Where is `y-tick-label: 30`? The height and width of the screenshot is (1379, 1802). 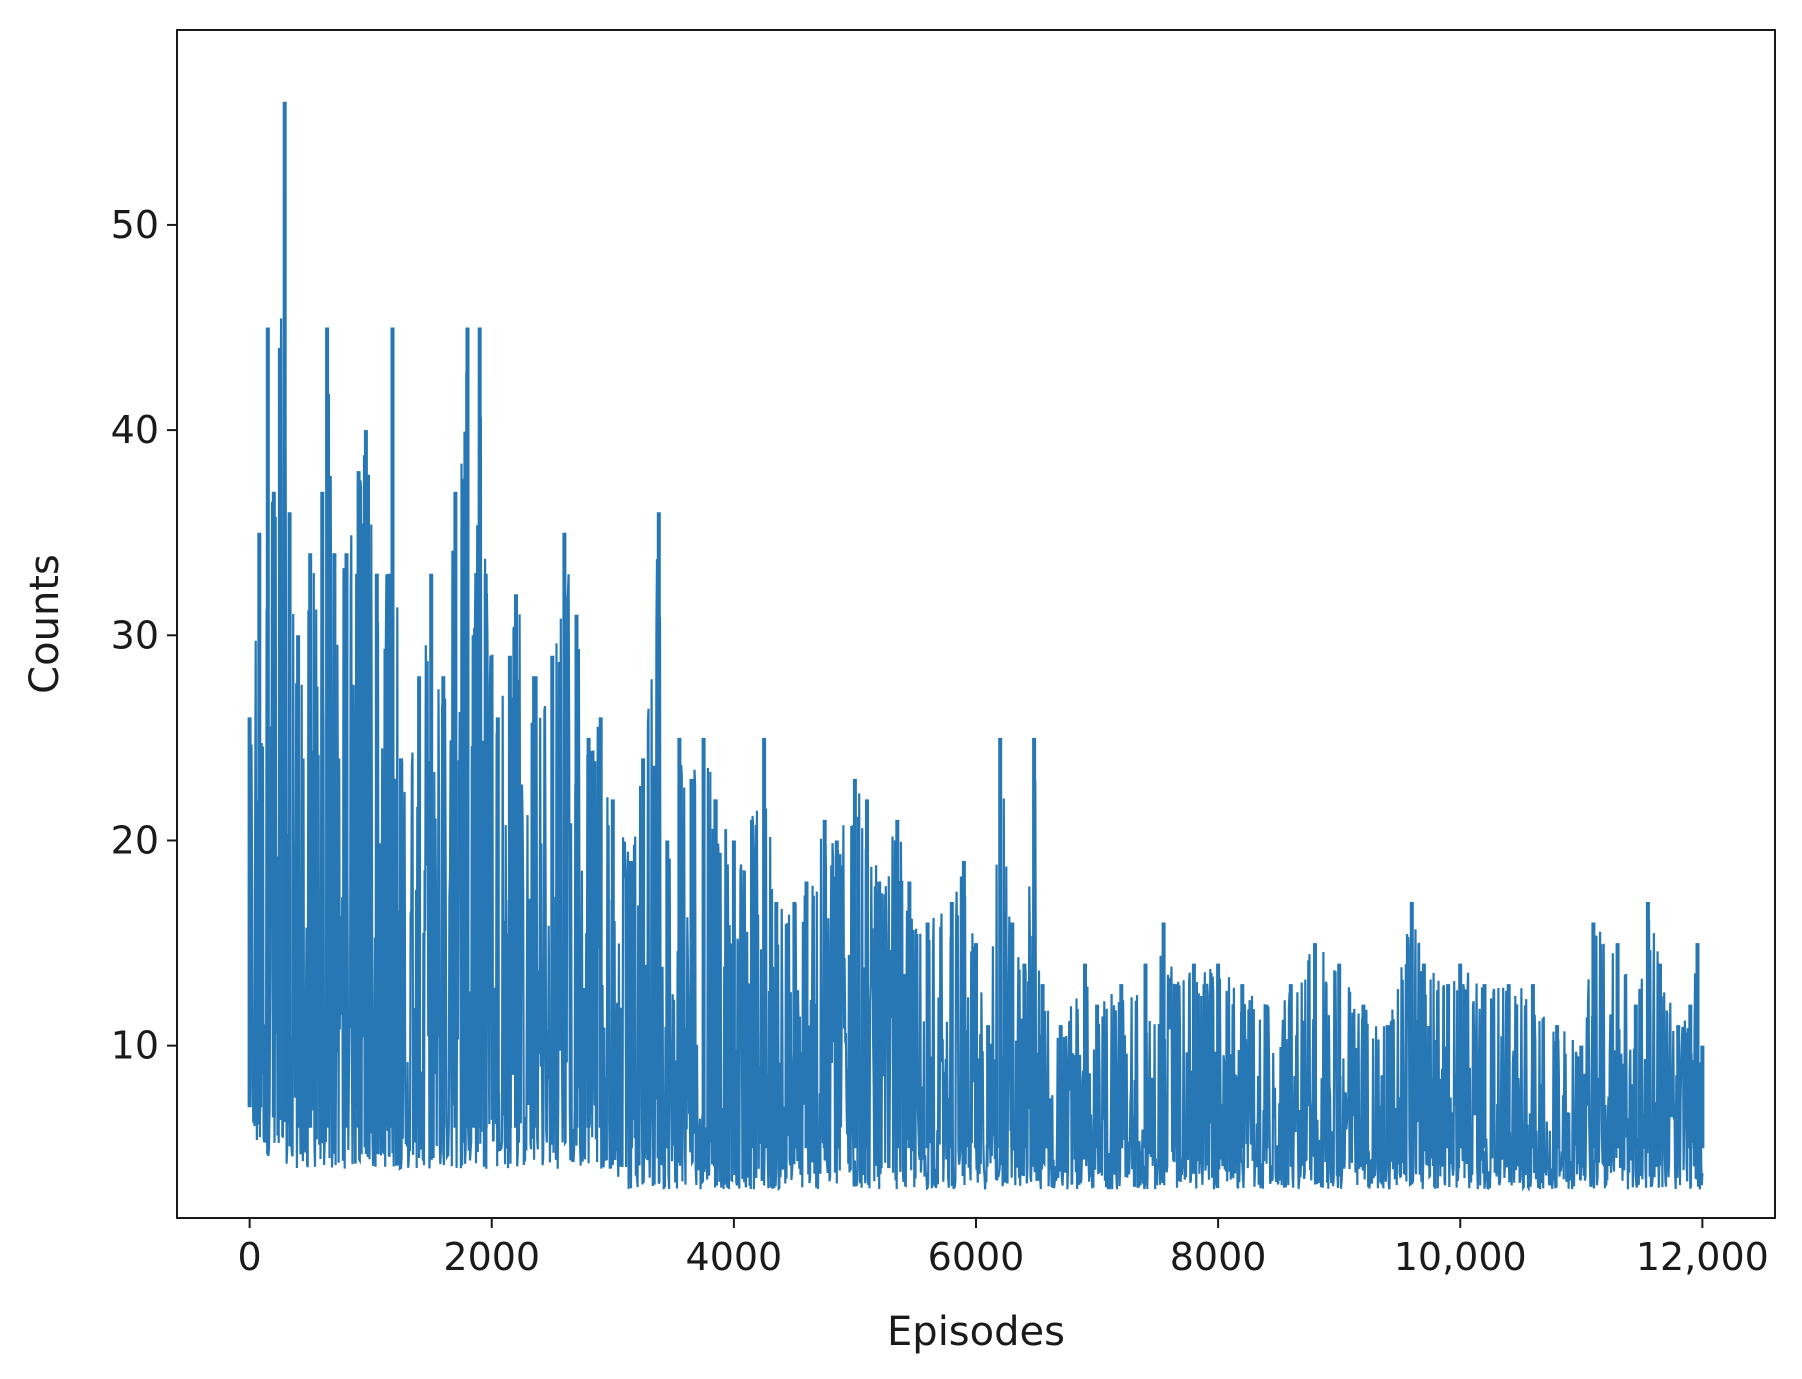
y-tick-label: 30 is located at coordinates (135, 635).